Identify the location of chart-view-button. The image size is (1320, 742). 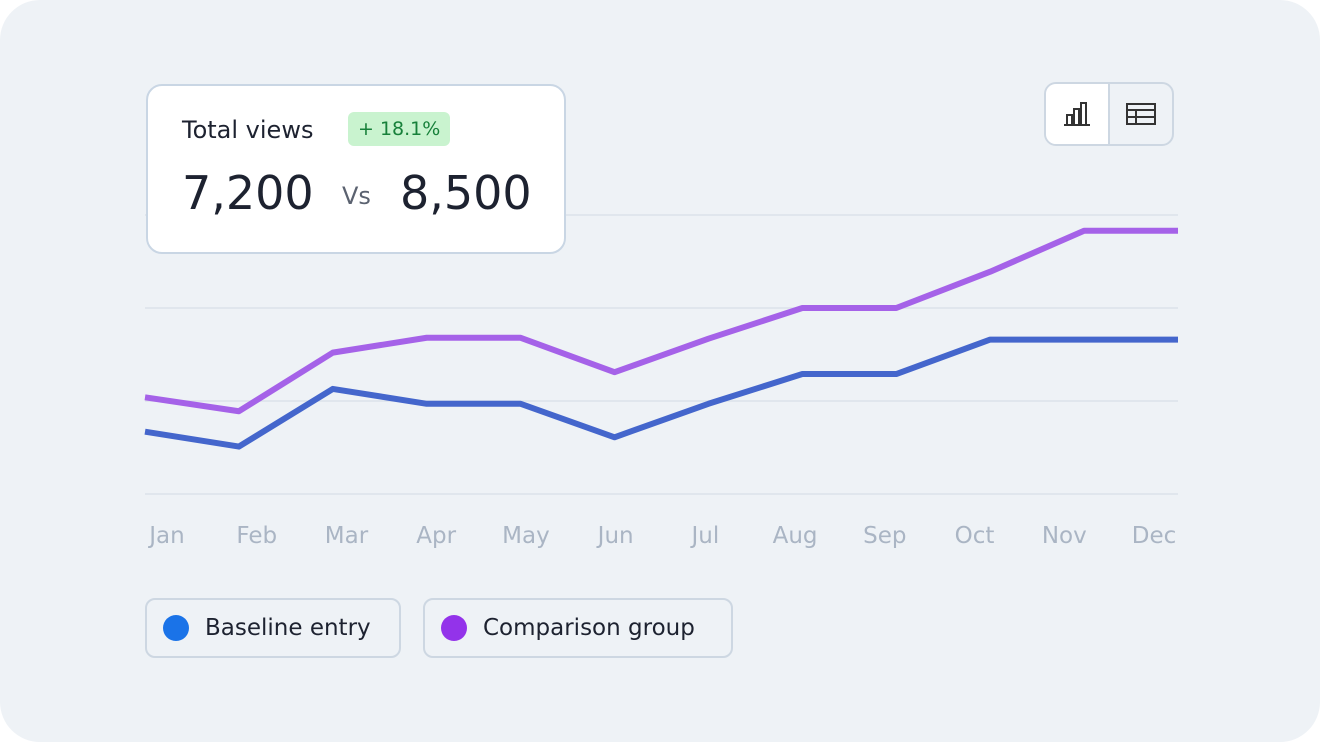
(1078, 114).